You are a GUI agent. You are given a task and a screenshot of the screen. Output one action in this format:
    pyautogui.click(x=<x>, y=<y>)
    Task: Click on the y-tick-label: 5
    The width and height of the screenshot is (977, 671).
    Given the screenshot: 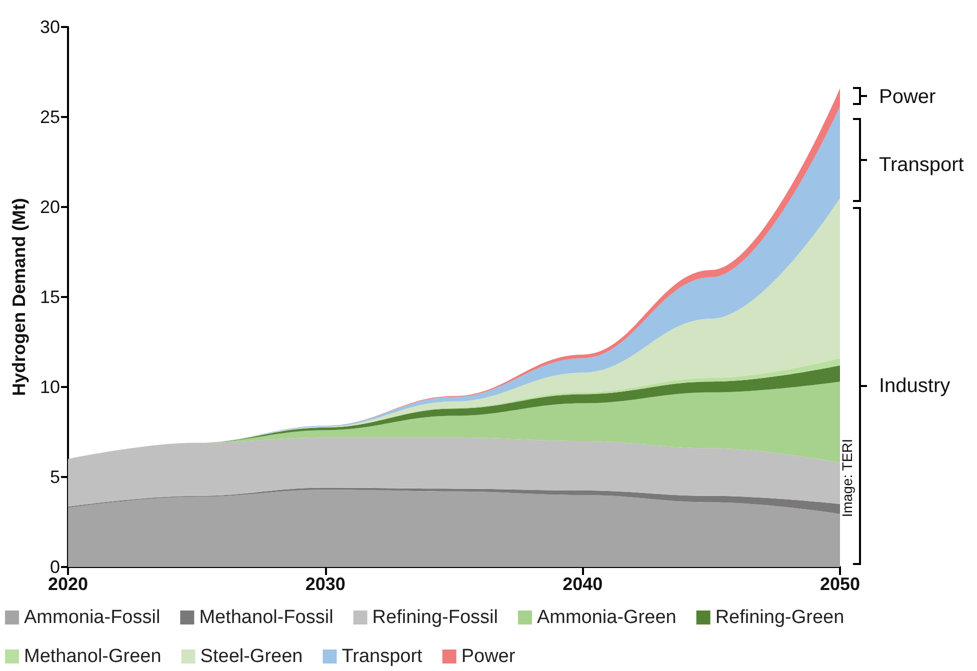 What is the action you would take?
    pyautogui.click(x=55, y=477)
    